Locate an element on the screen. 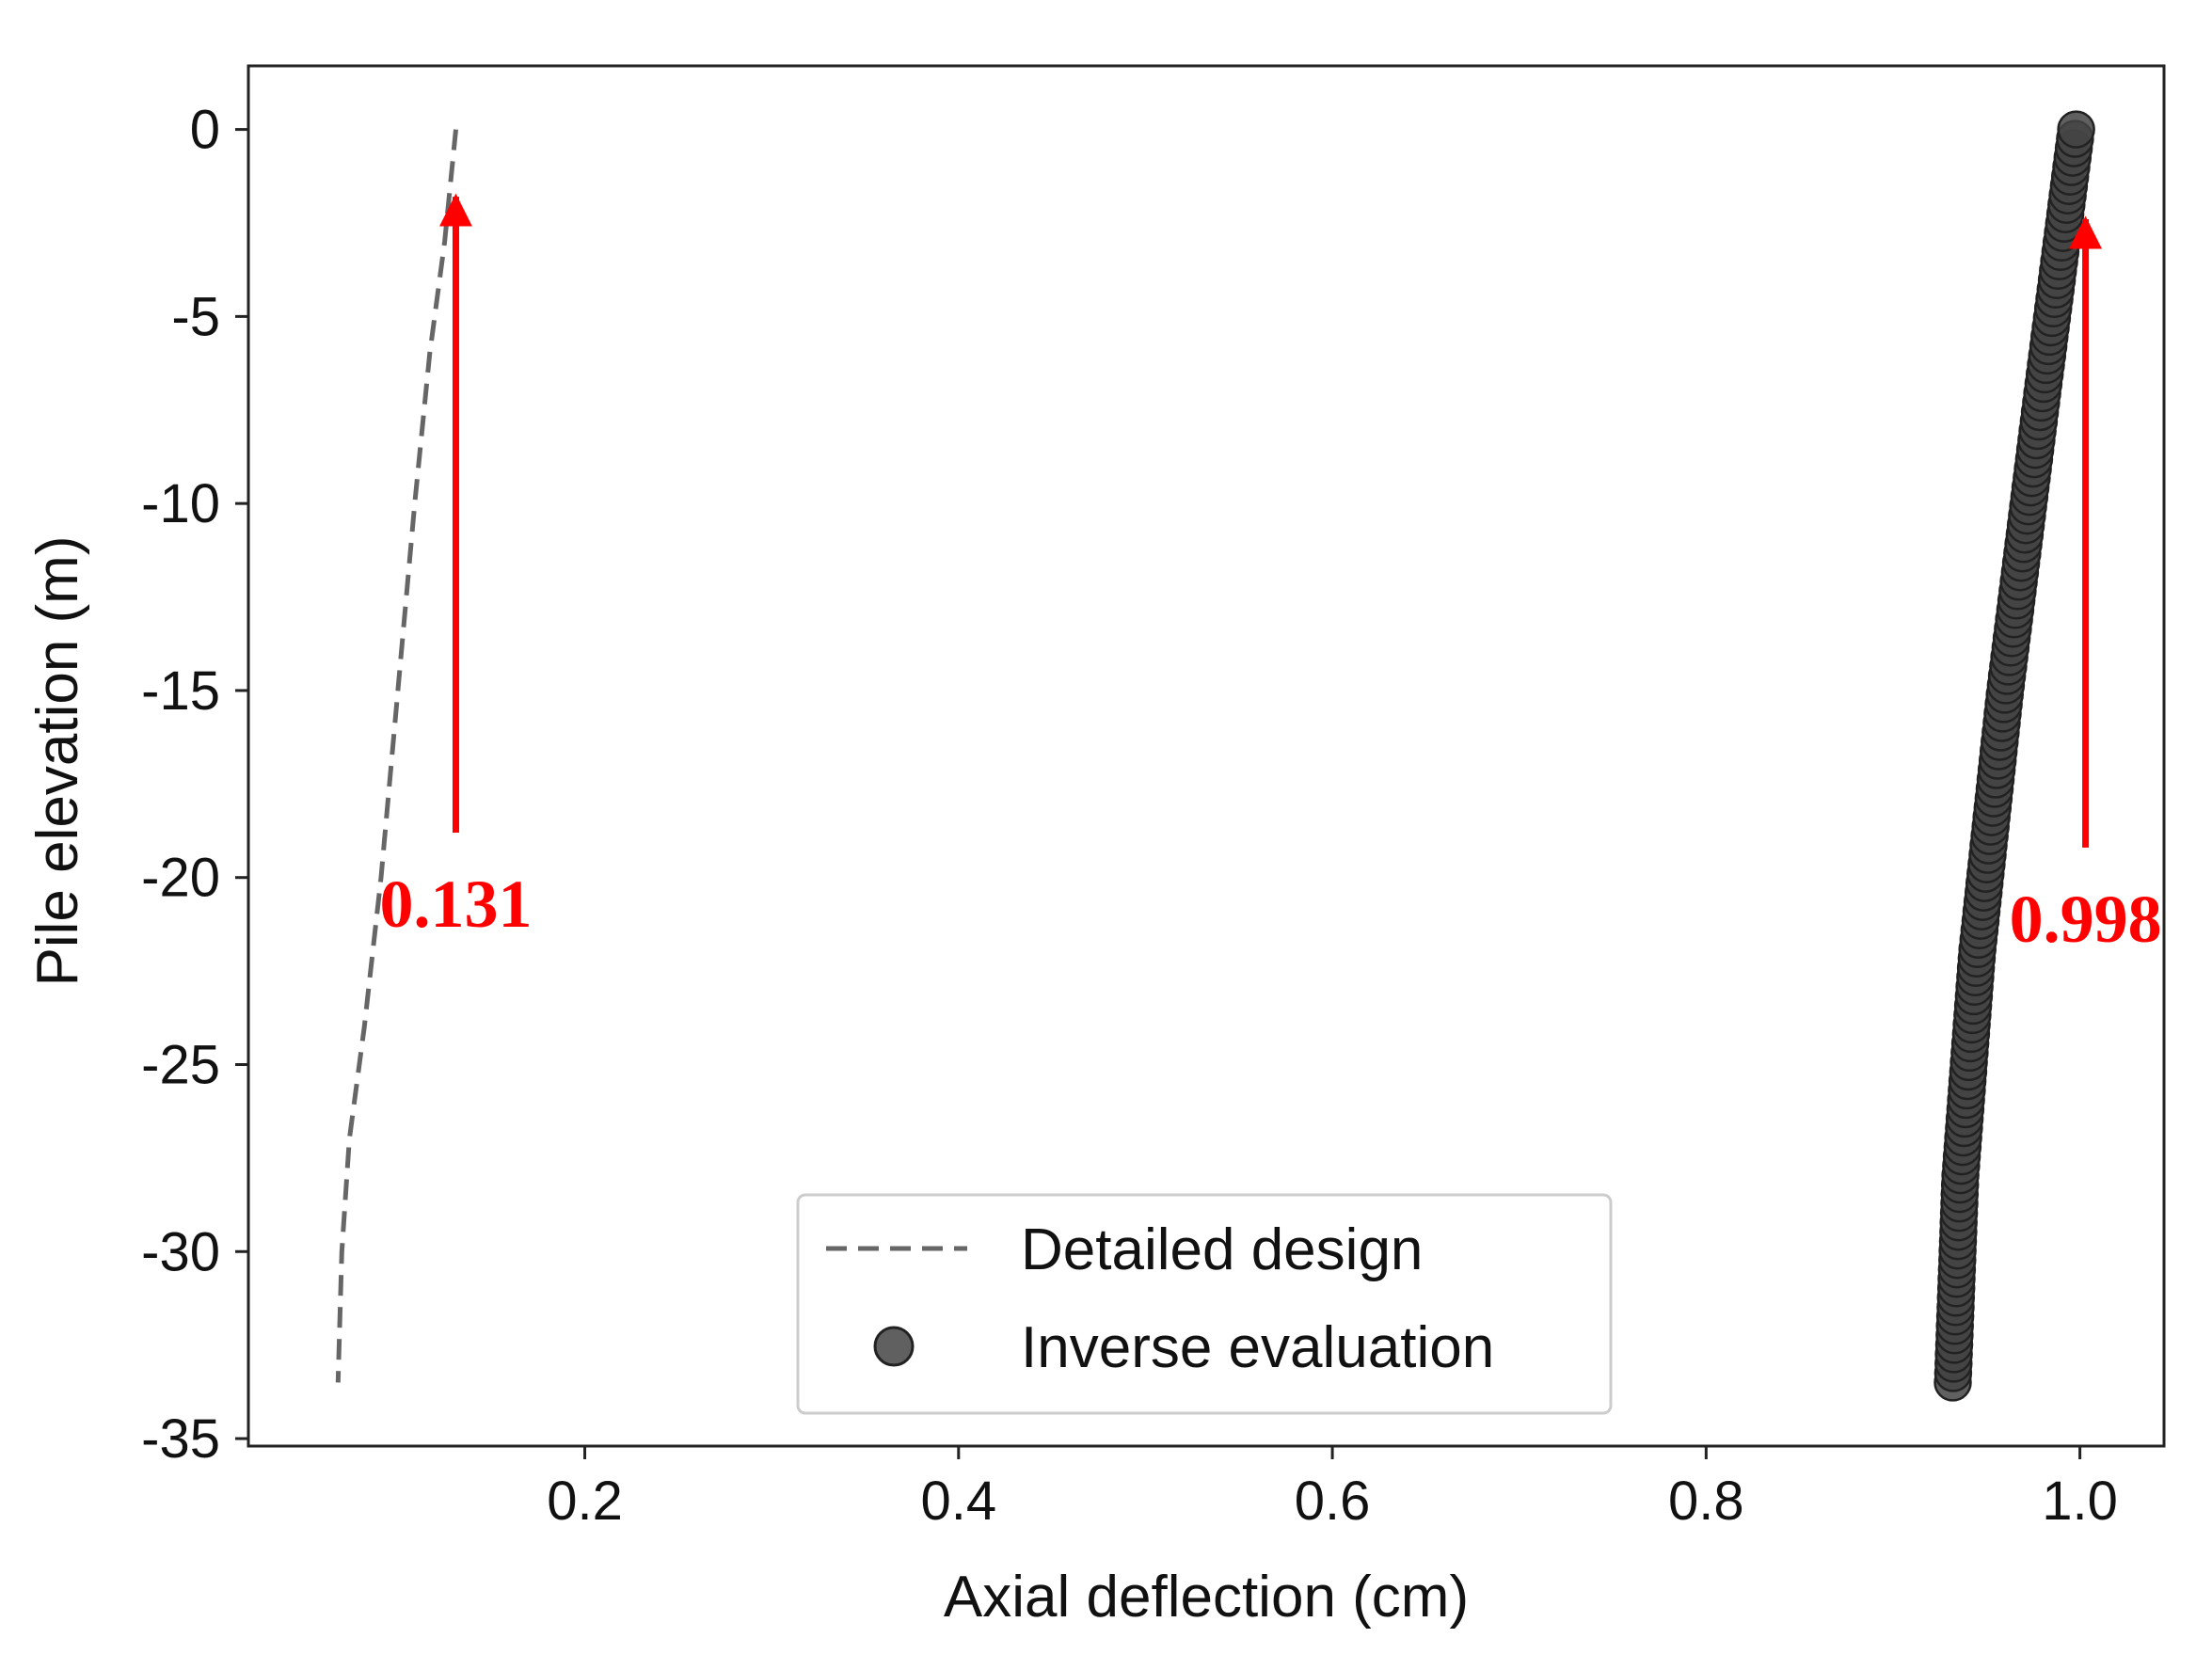 The image size is (2212, 1654). series-marker-inverse-evaluation is located at coordinates (2076, 129).